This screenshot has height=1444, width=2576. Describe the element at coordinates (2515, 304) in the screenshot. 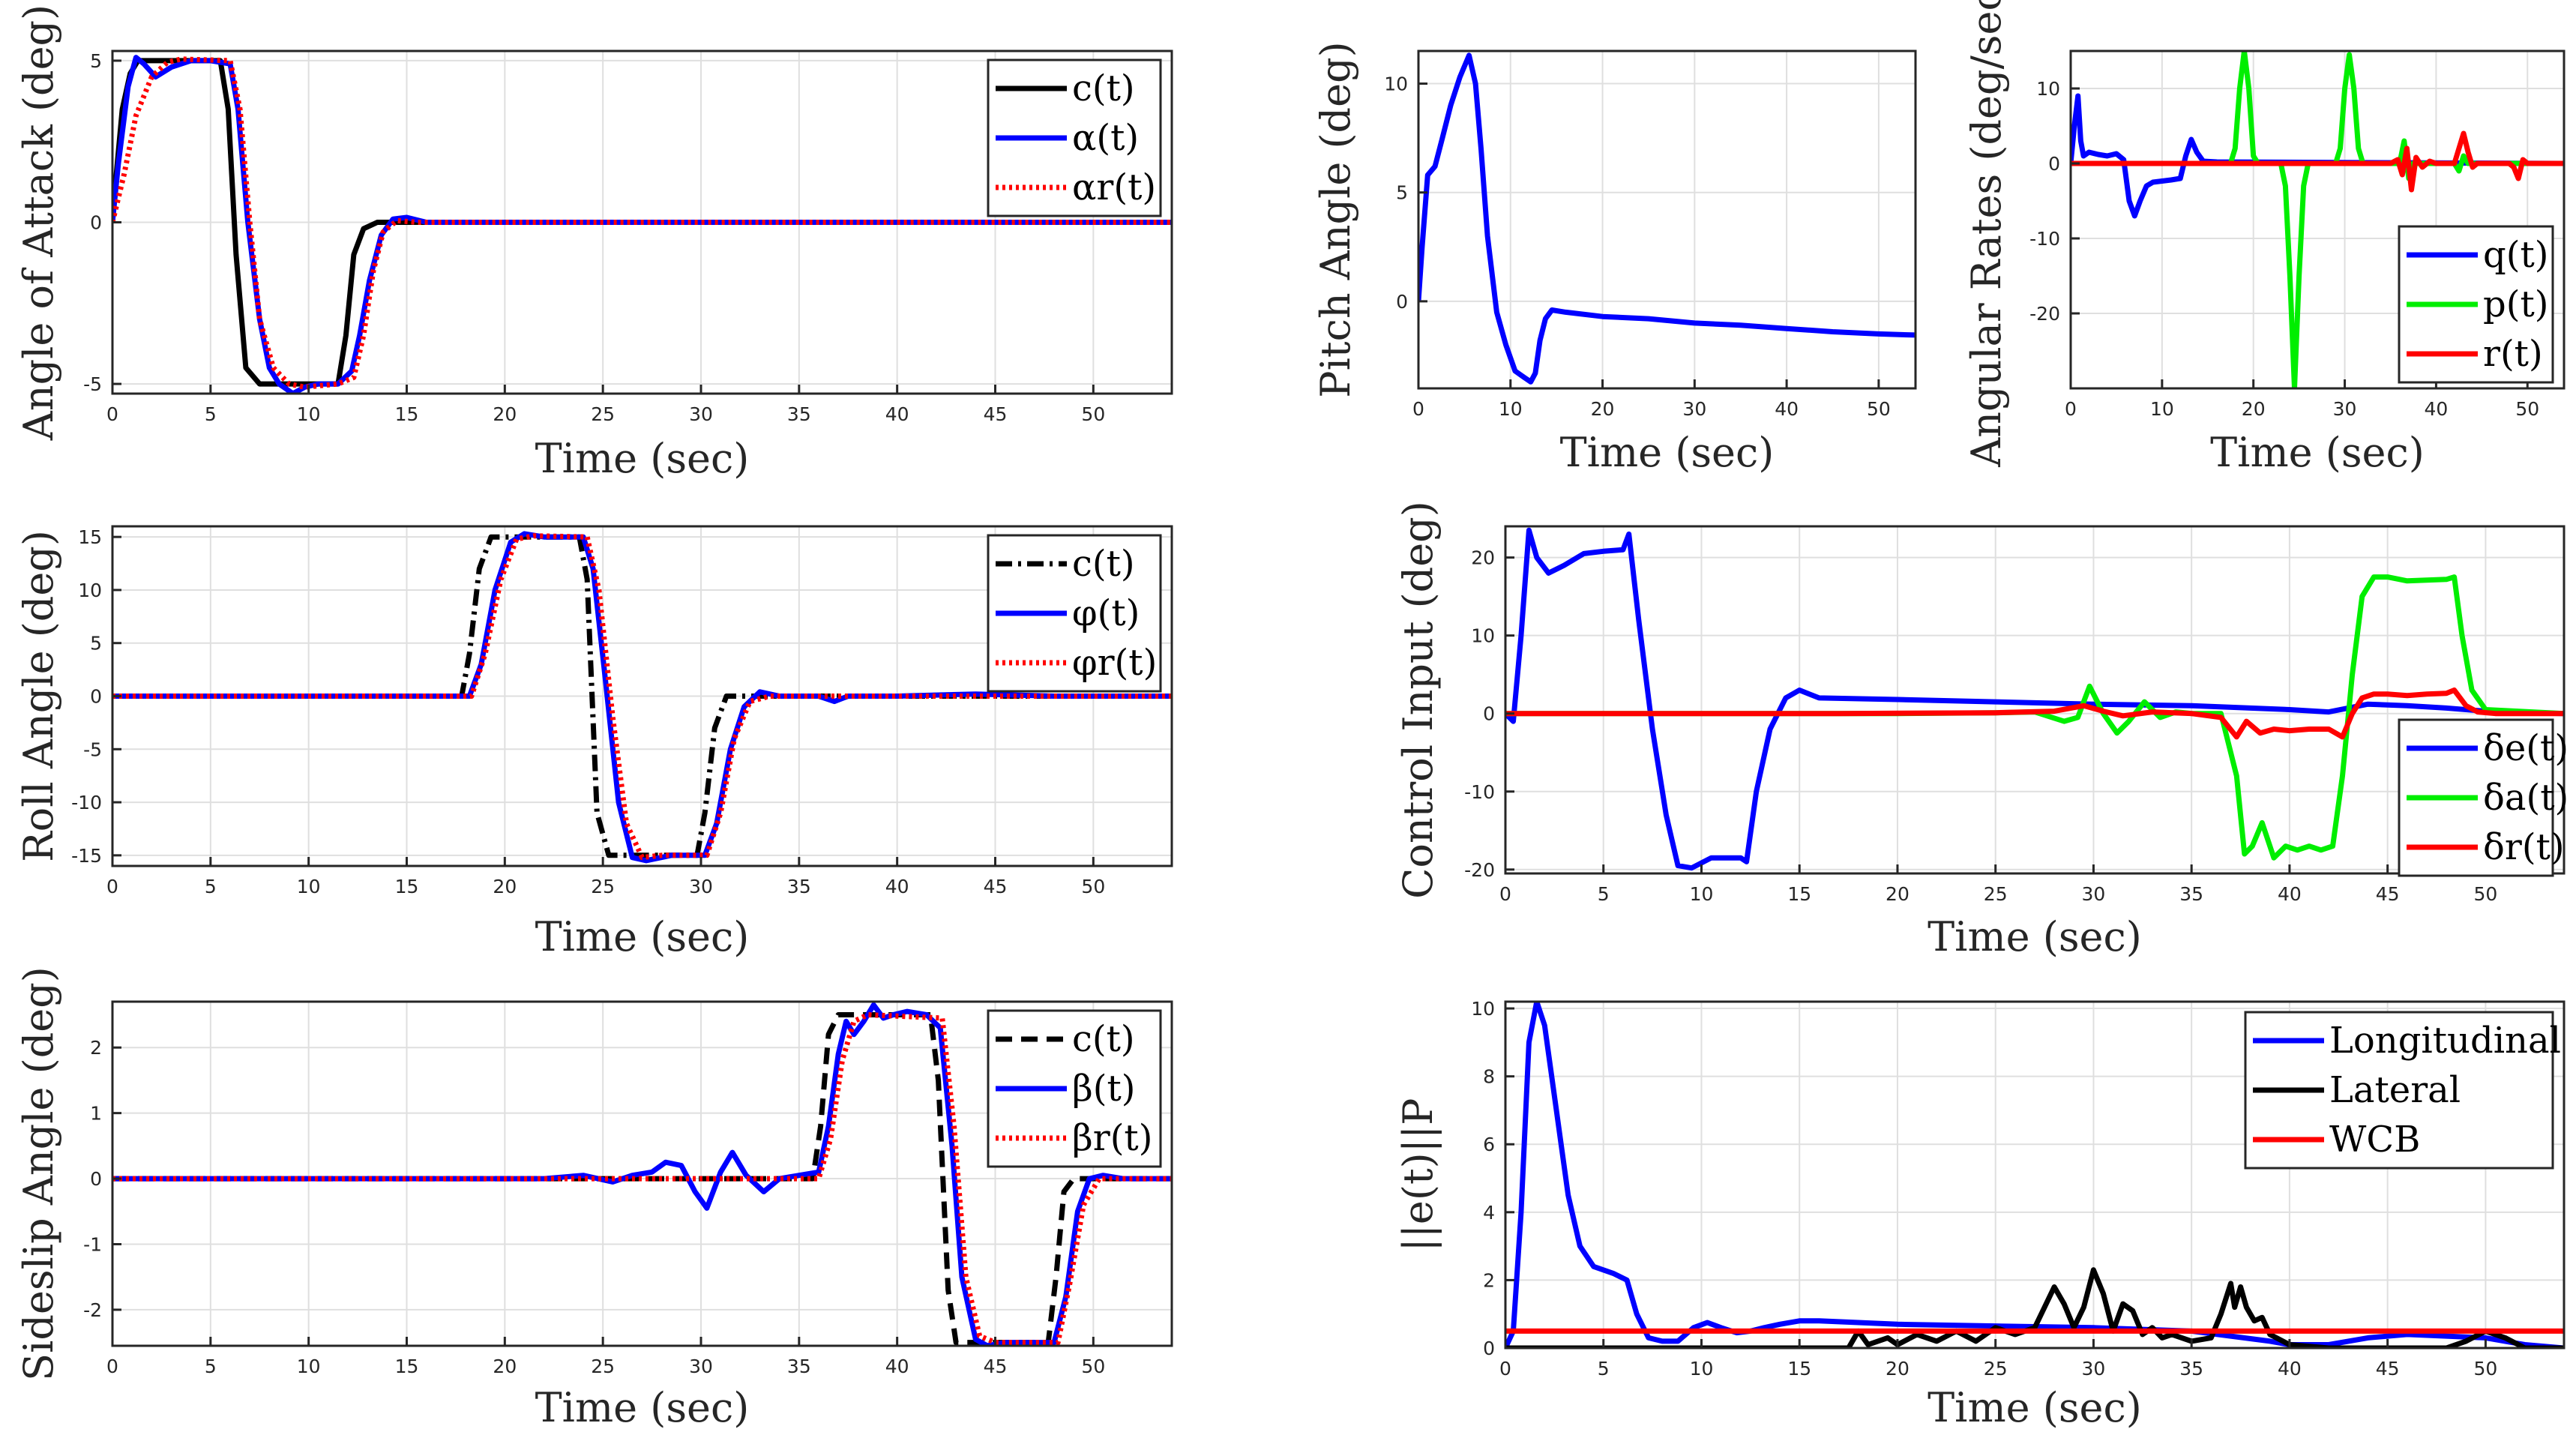

I see `legend-label: p(t)` at that location.